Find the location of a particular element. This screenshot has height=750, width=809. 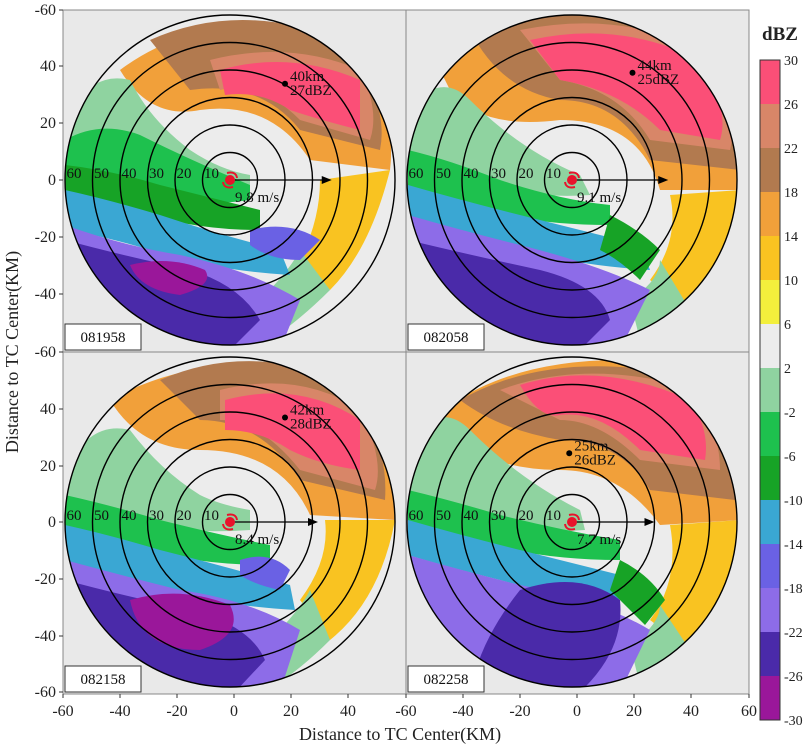

tc-center-icon is located at coordinates (572, 522).